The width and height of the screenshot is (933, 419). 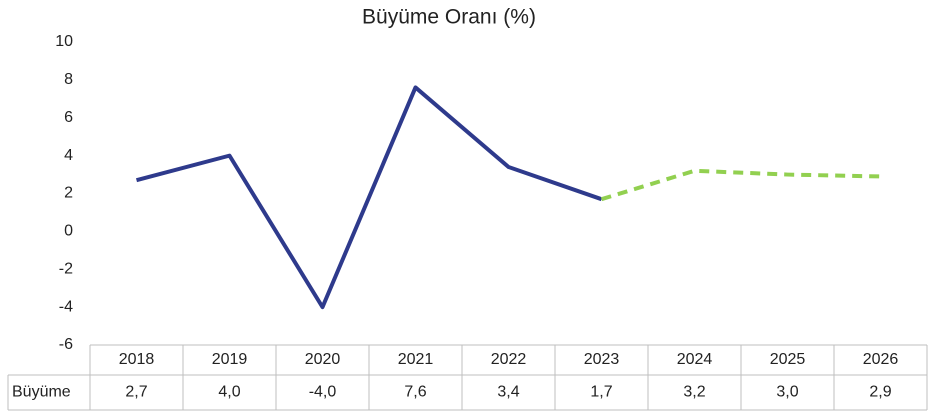 What do you see at coordinates (323, 392) in the screenshot?
I see `table-value: -4,0` at bounding box center [323, 392].